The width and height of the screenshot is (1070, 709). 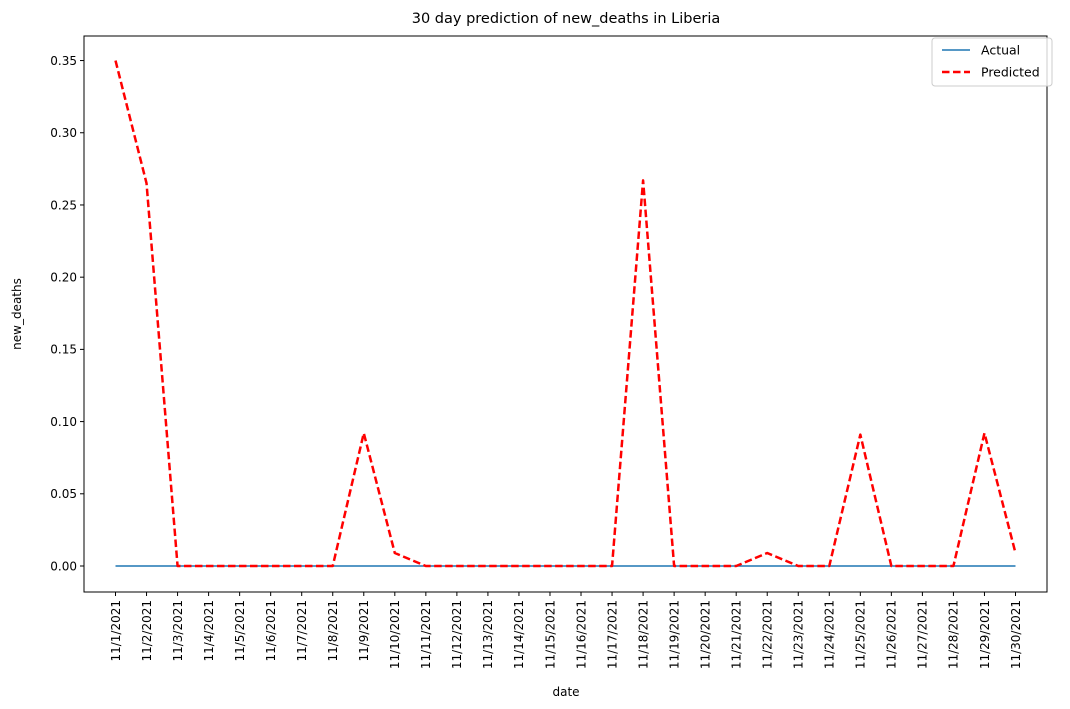 What do you see at coordinates (271, 631) in the screenshot?
I see `x-tick-label: 11/6/2021` at bounding box center [271, 631].